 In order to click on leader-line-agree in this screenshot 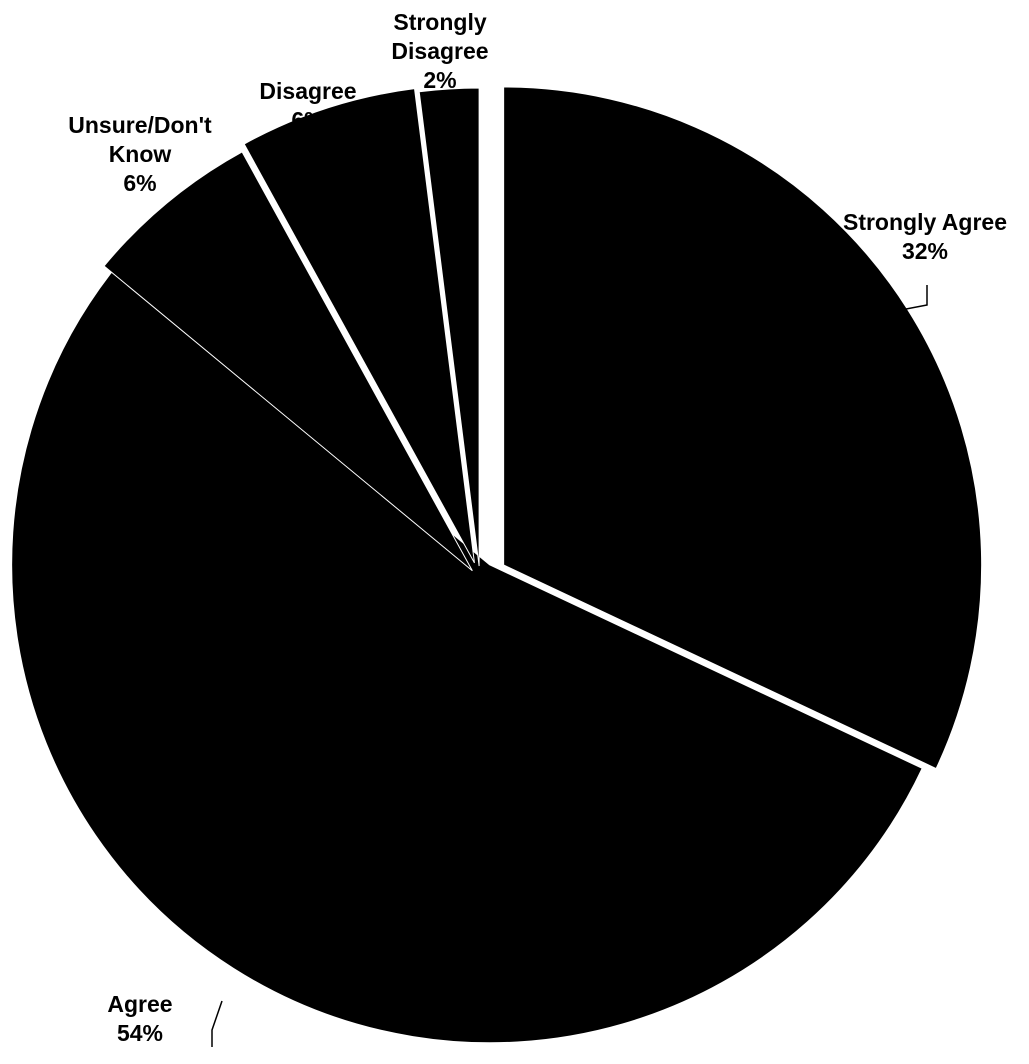, I will do `click(217, 1023)`.